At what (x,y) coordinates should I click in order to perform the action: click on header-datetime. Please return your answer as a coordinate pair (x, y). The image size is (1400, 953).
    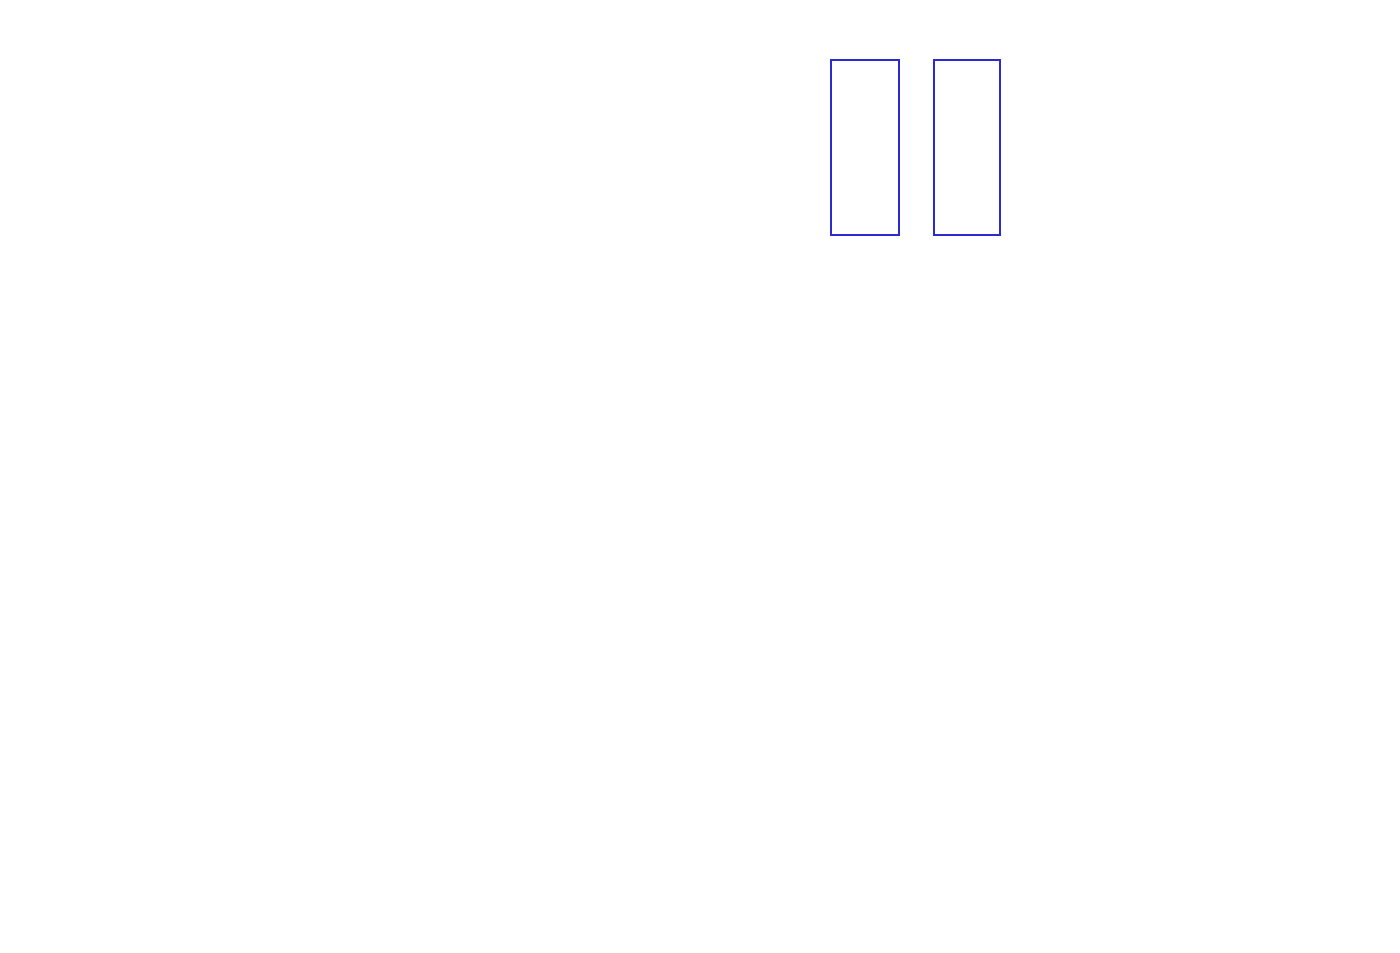
    Looking at the image, I should click on (1063, 11).